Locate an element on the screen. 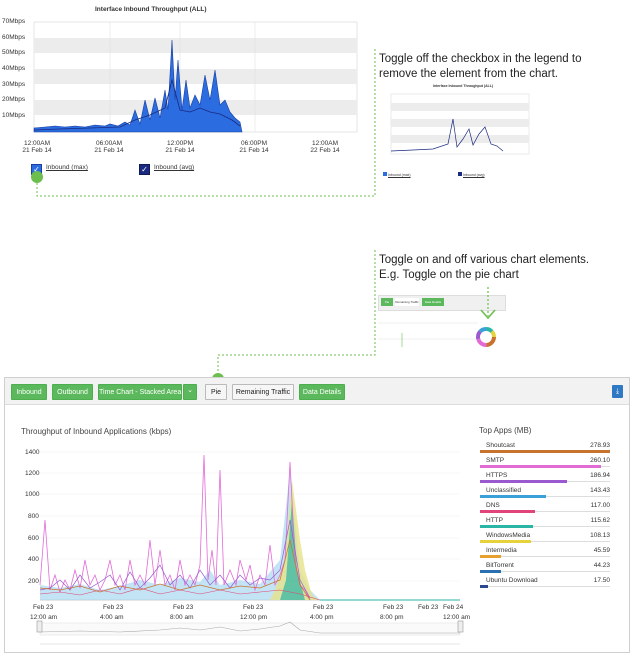  callout-2-line: E.g. Toggle on the pie chart is located at coordinates (449, 275).